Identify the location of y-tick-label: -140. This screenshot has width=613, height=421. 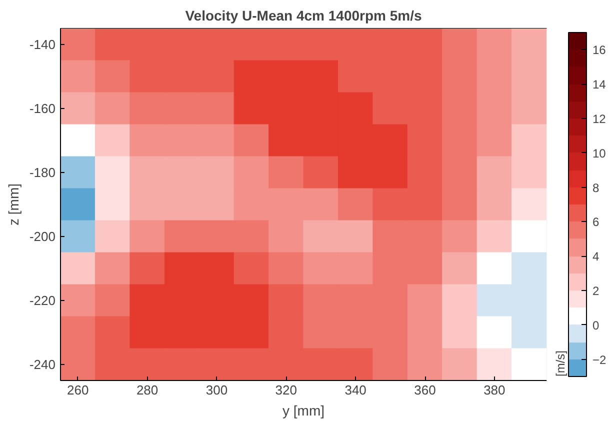
(42, 44).